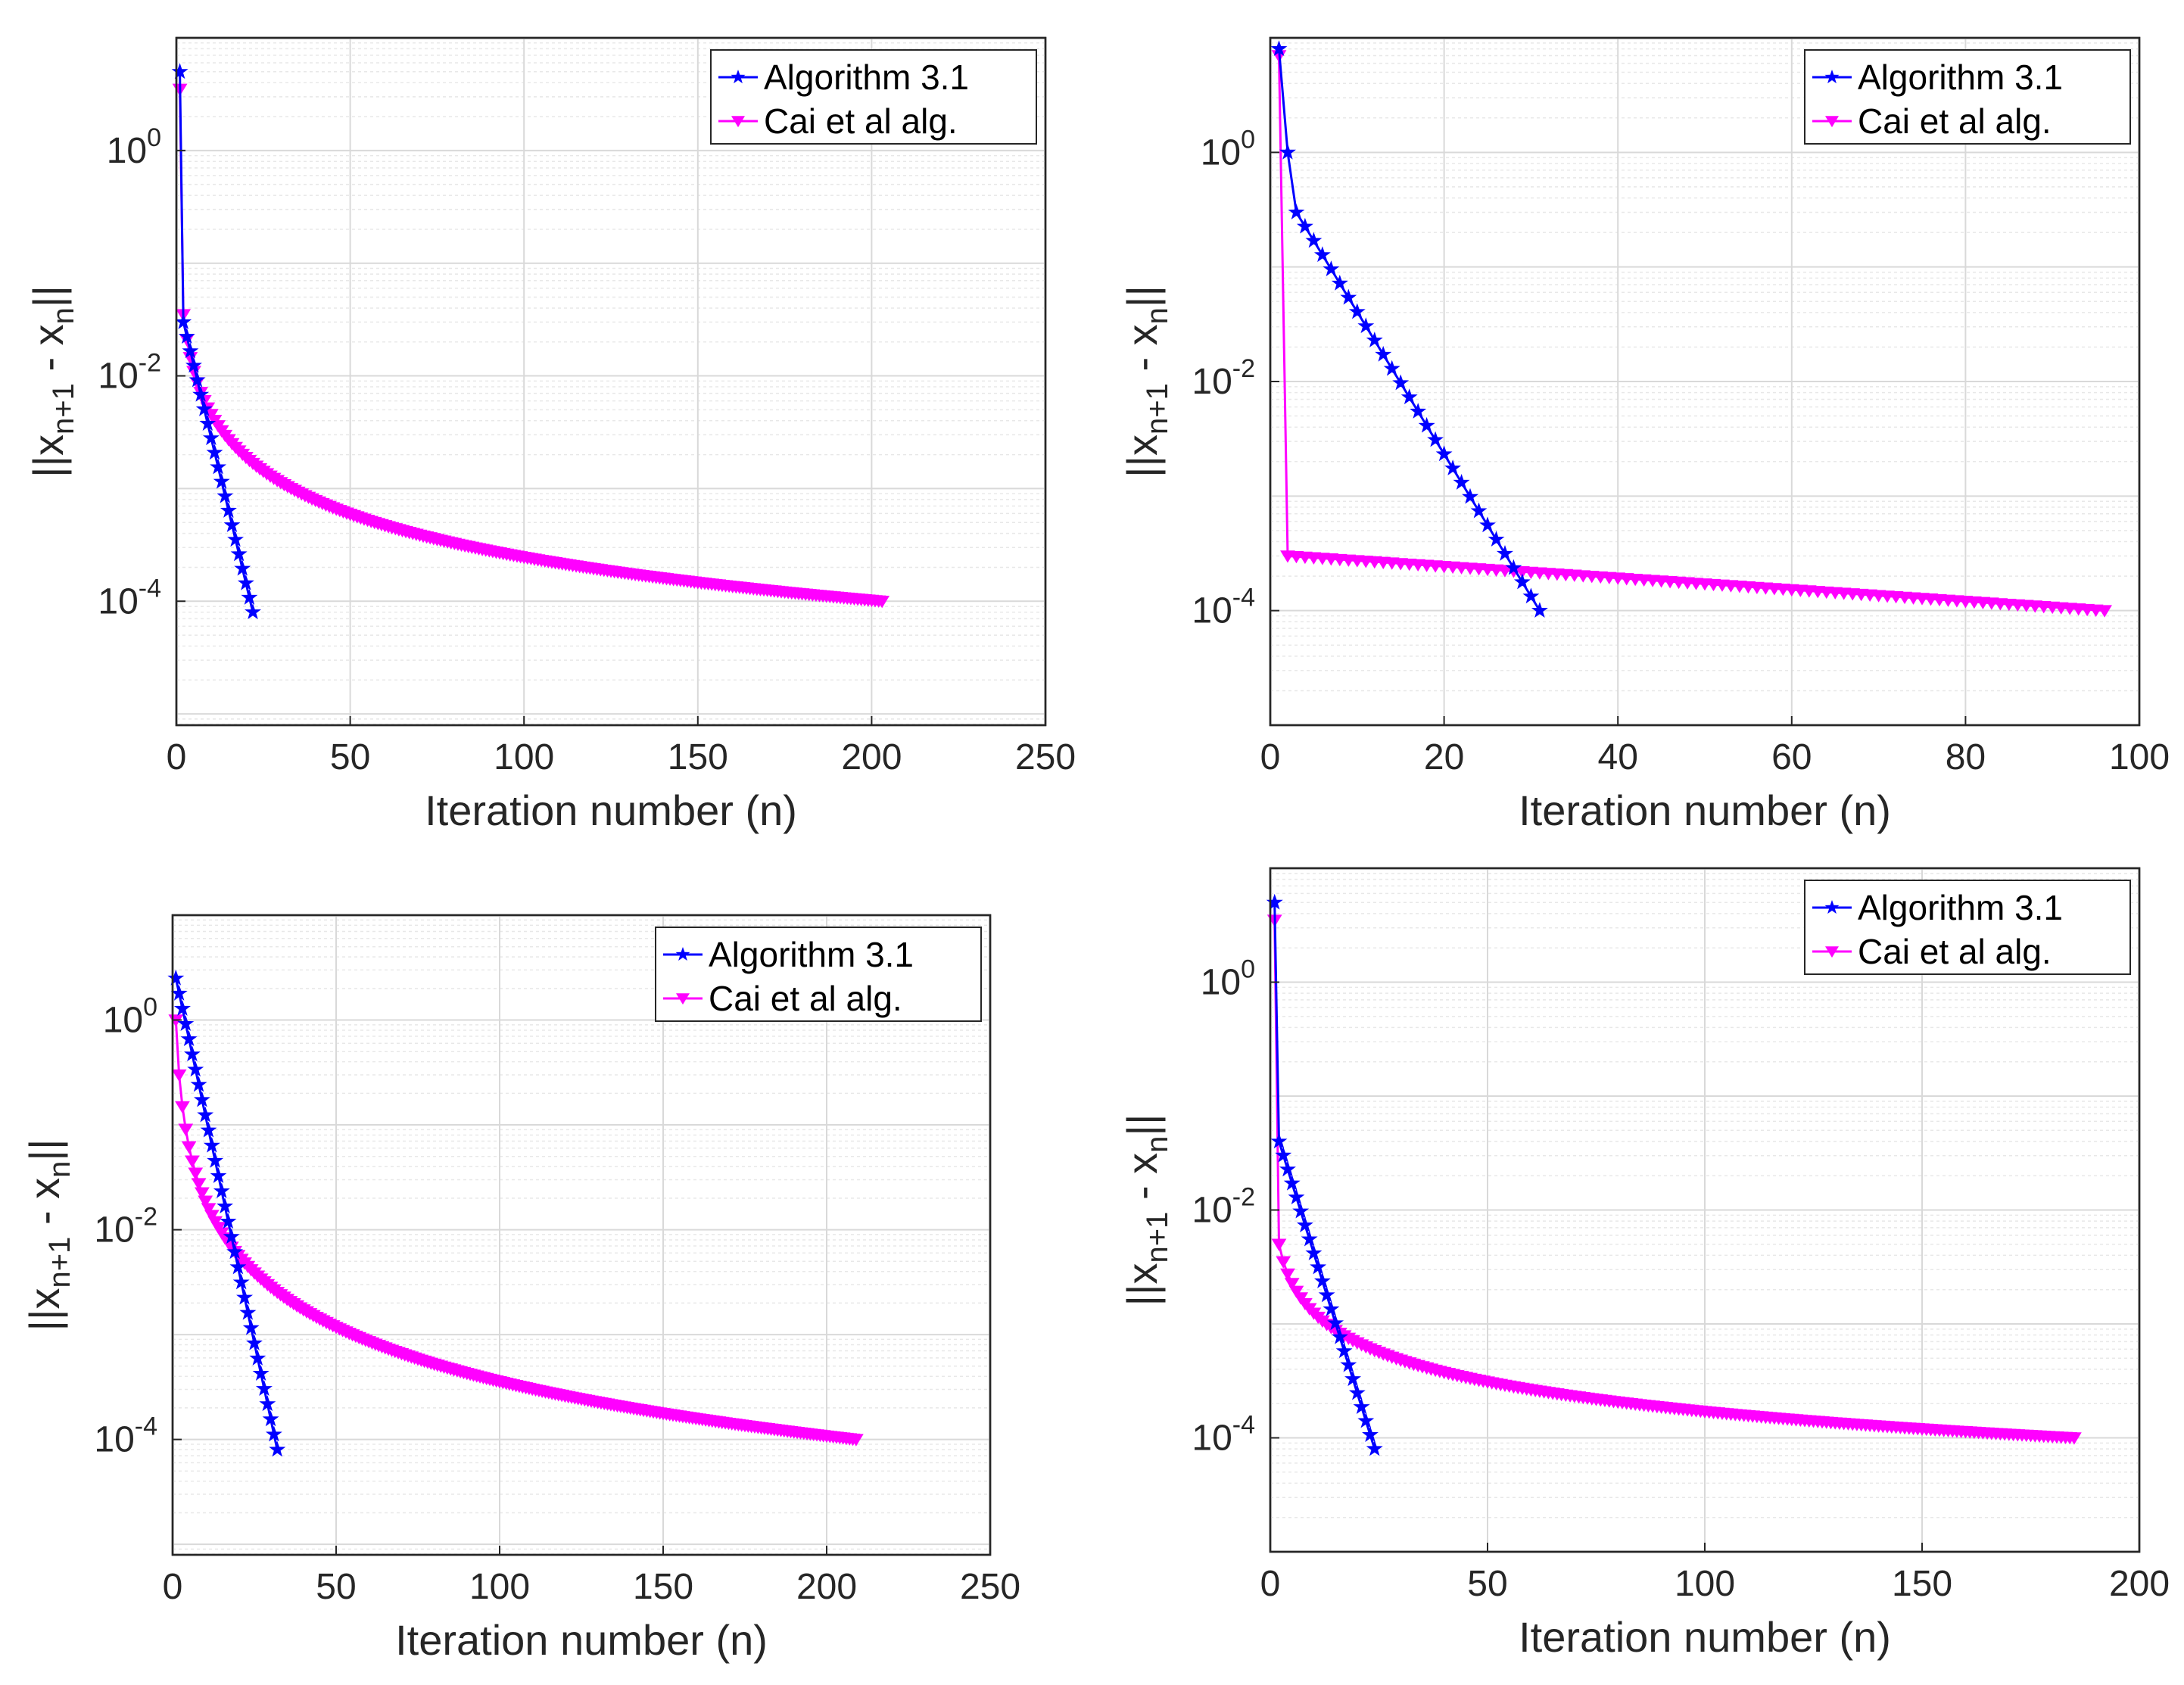 This screenshot has width=2184, height=1685. Describe the element at coordinates (1966, 757) in the screenshot. I see `x-tick-label: 80` at that location.